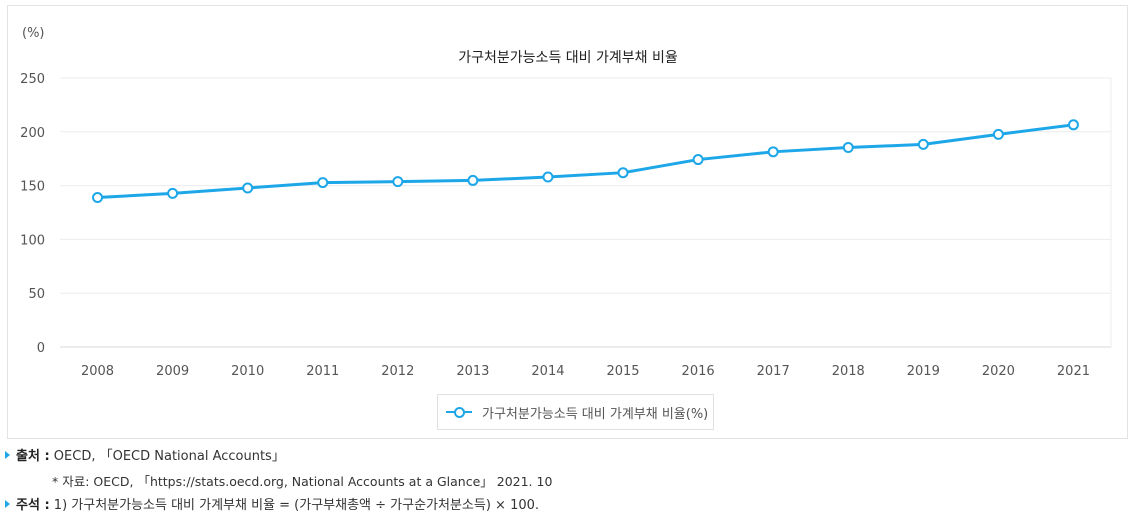 This screenshot has width=1134, height=524. Describe the element at coordinates (547, 371) in the screenshot. I see `x-tick-label: 2014` at that location.